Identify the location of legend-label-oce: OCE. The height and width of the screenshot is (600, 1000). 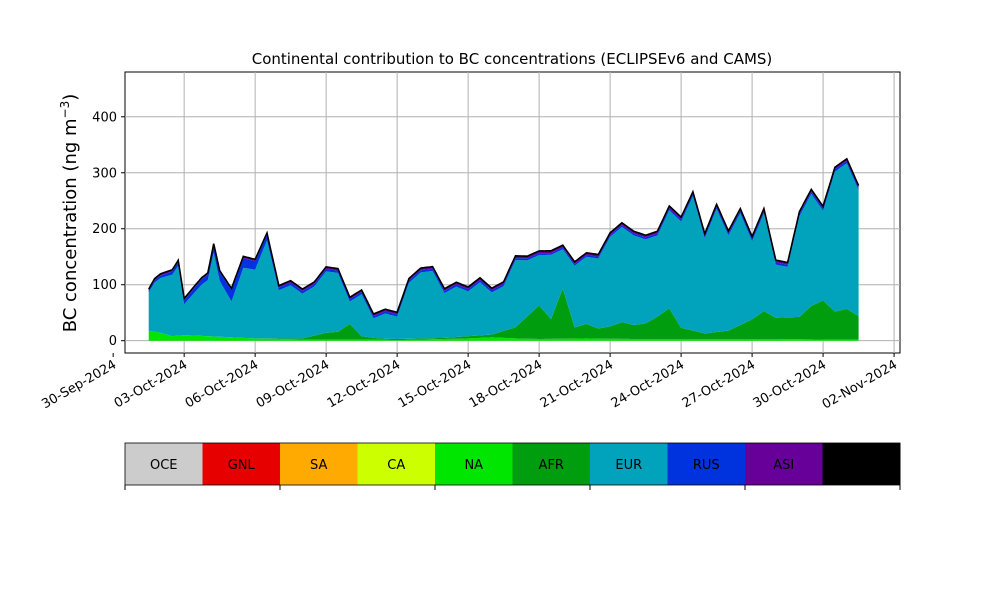
(164, 465).